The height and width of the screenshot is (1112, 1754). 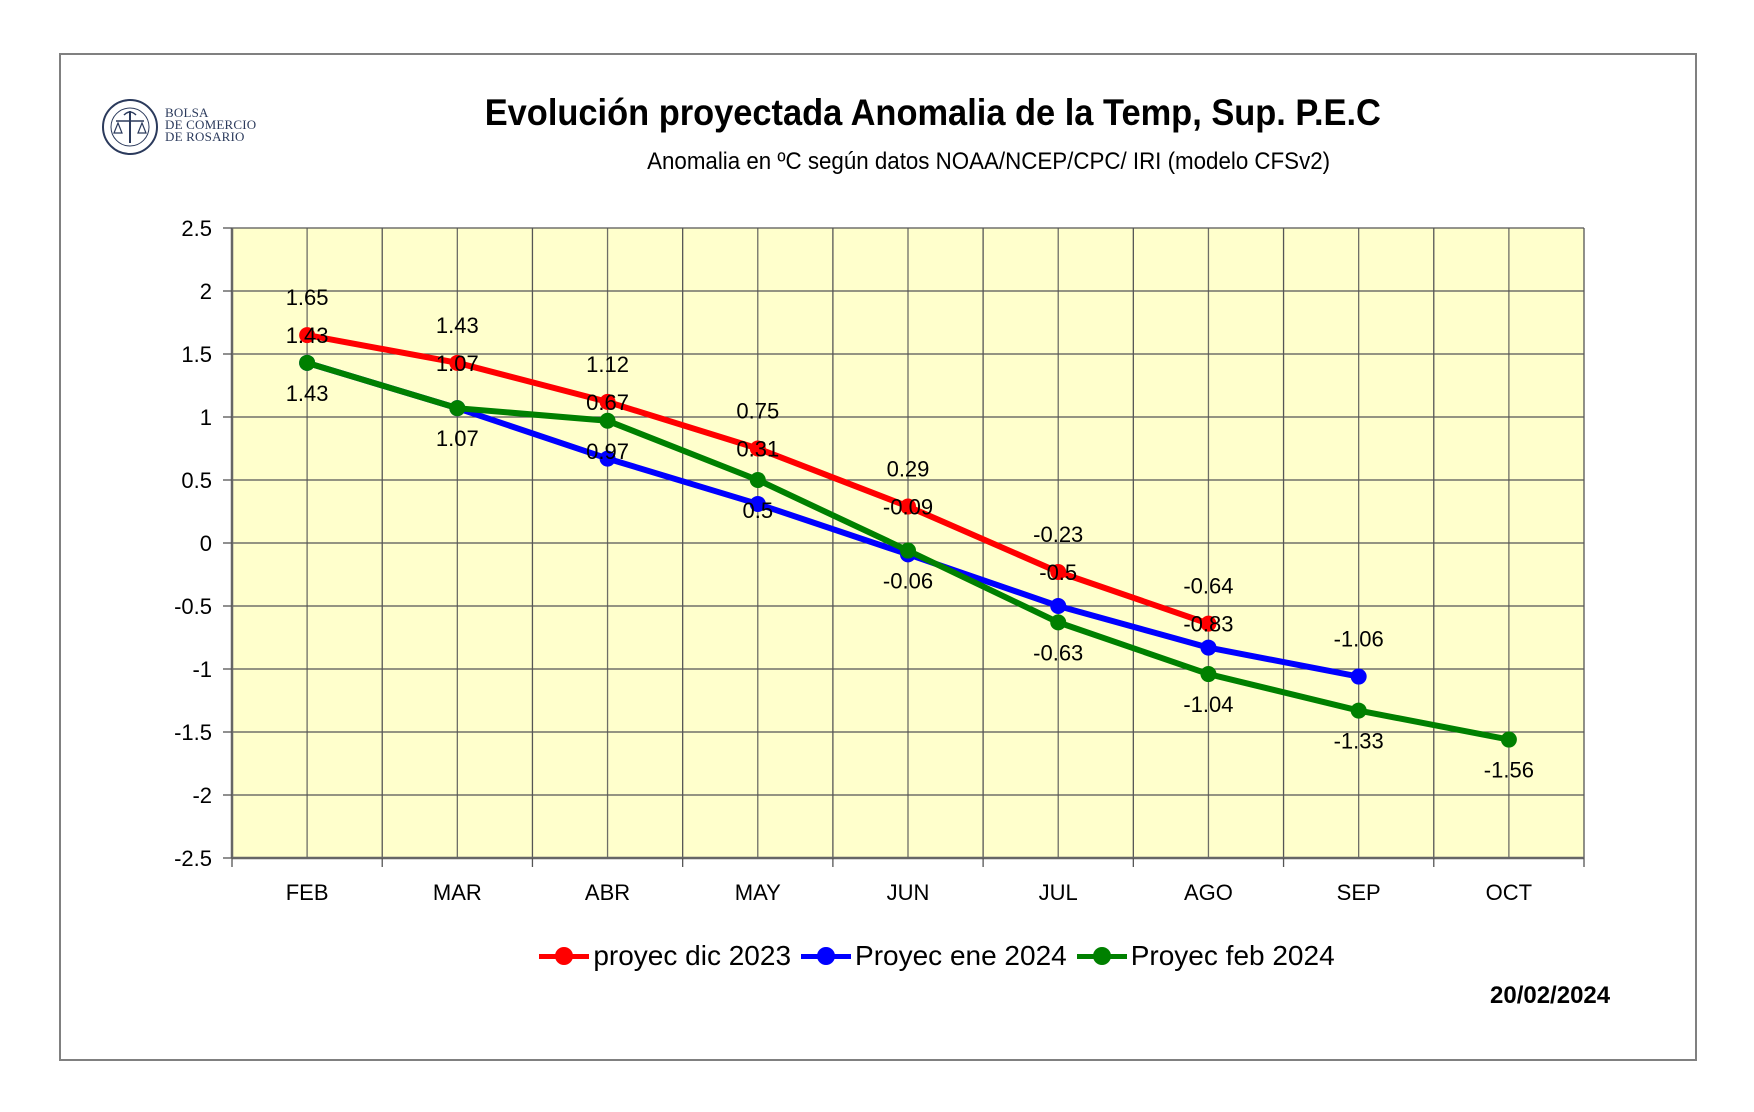 What do you see at coordinates (205, 136) in the screenshot?
I see `logo-line-3: DE ROSARIO` at bounding box center [205, 136].